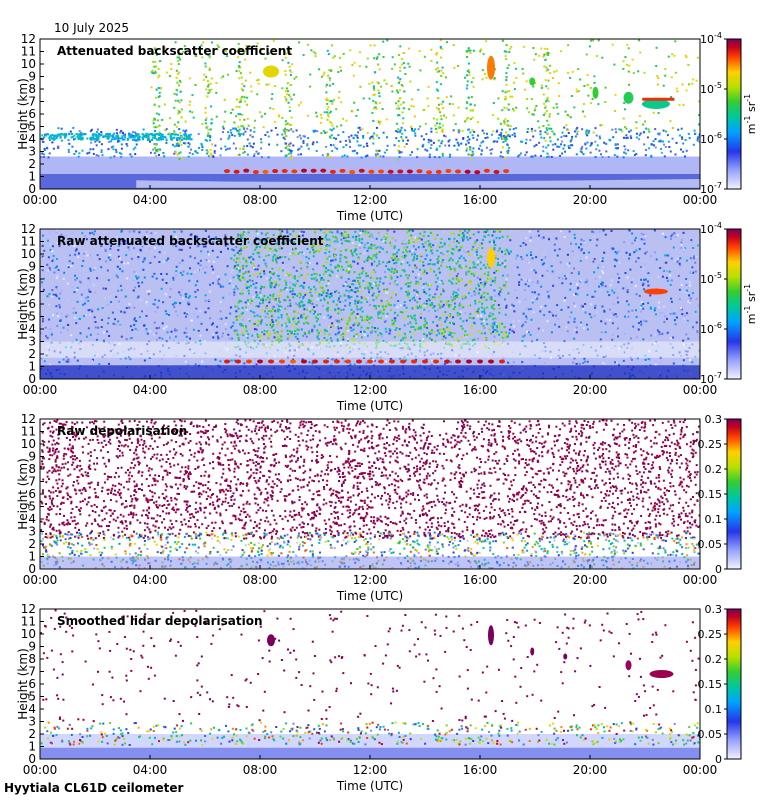 The image size is (780, 800). Describe the element at coordinates (122, 431) in the screenshot. I see `panel-title: Raw depolarisation` at that location.